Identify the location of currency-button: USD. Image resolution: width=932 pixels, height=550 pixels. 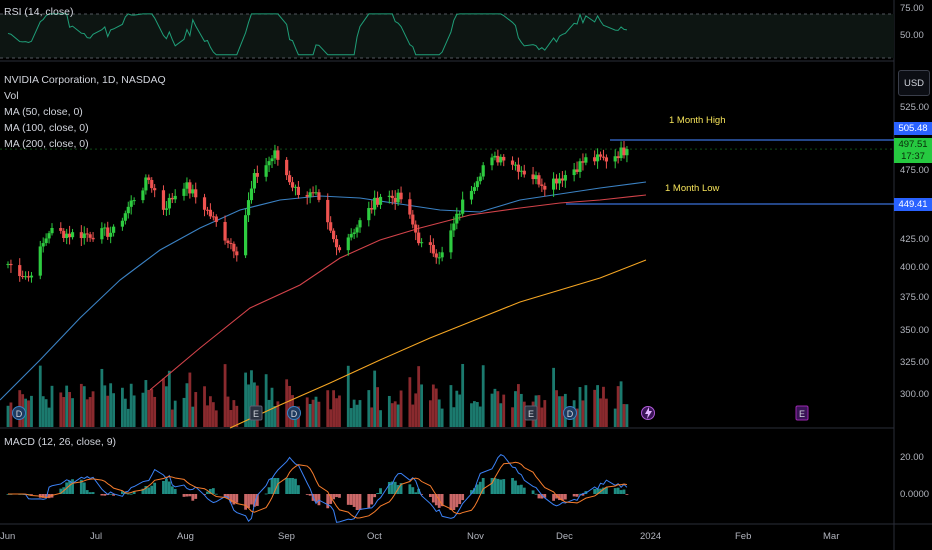
(914, 83).